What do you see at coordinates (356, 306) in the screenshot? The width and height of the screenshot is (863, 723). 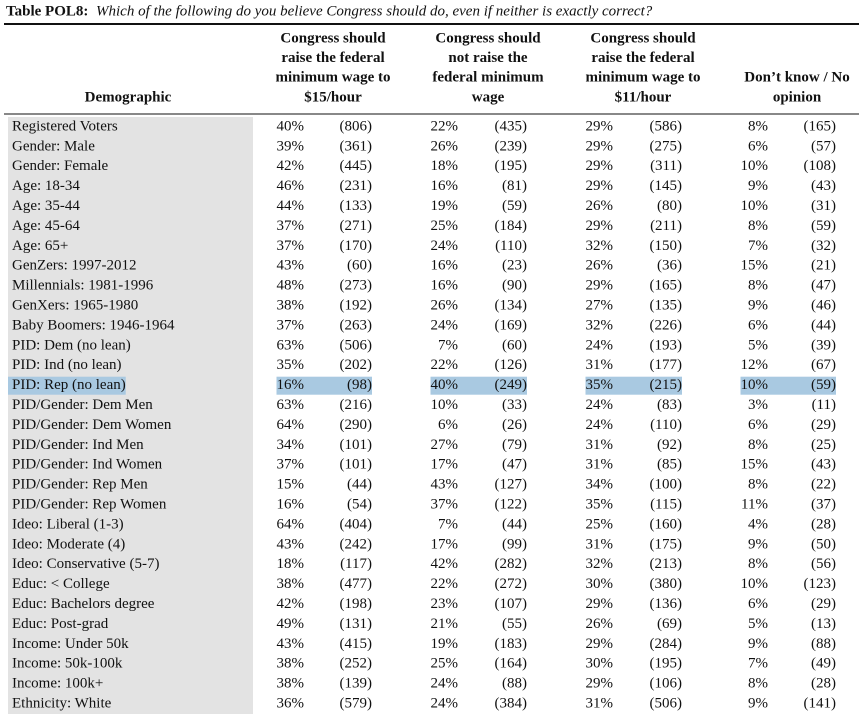 I see `count-cell: (192)` at bounding box center [356, 306].